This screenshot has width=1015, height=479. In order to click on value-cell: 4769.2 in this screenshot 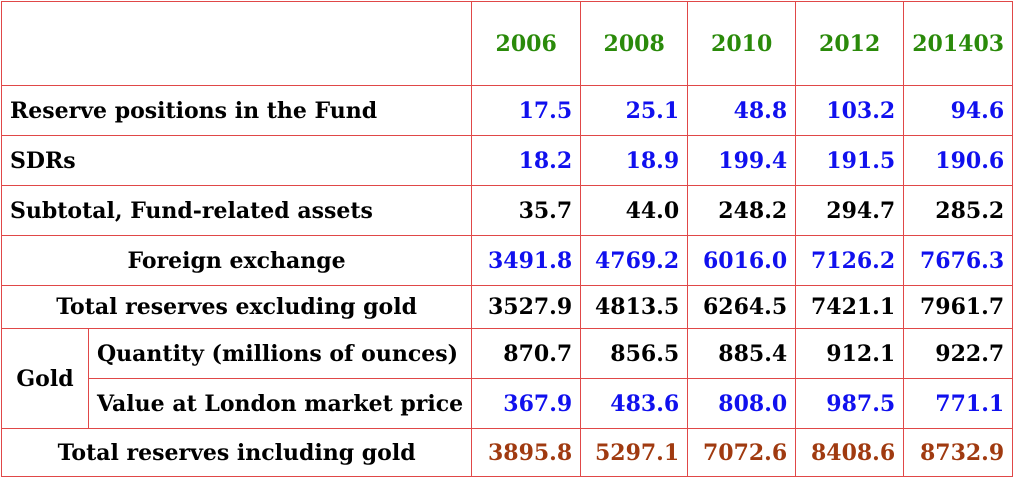, I will do `click(634, 260)`.